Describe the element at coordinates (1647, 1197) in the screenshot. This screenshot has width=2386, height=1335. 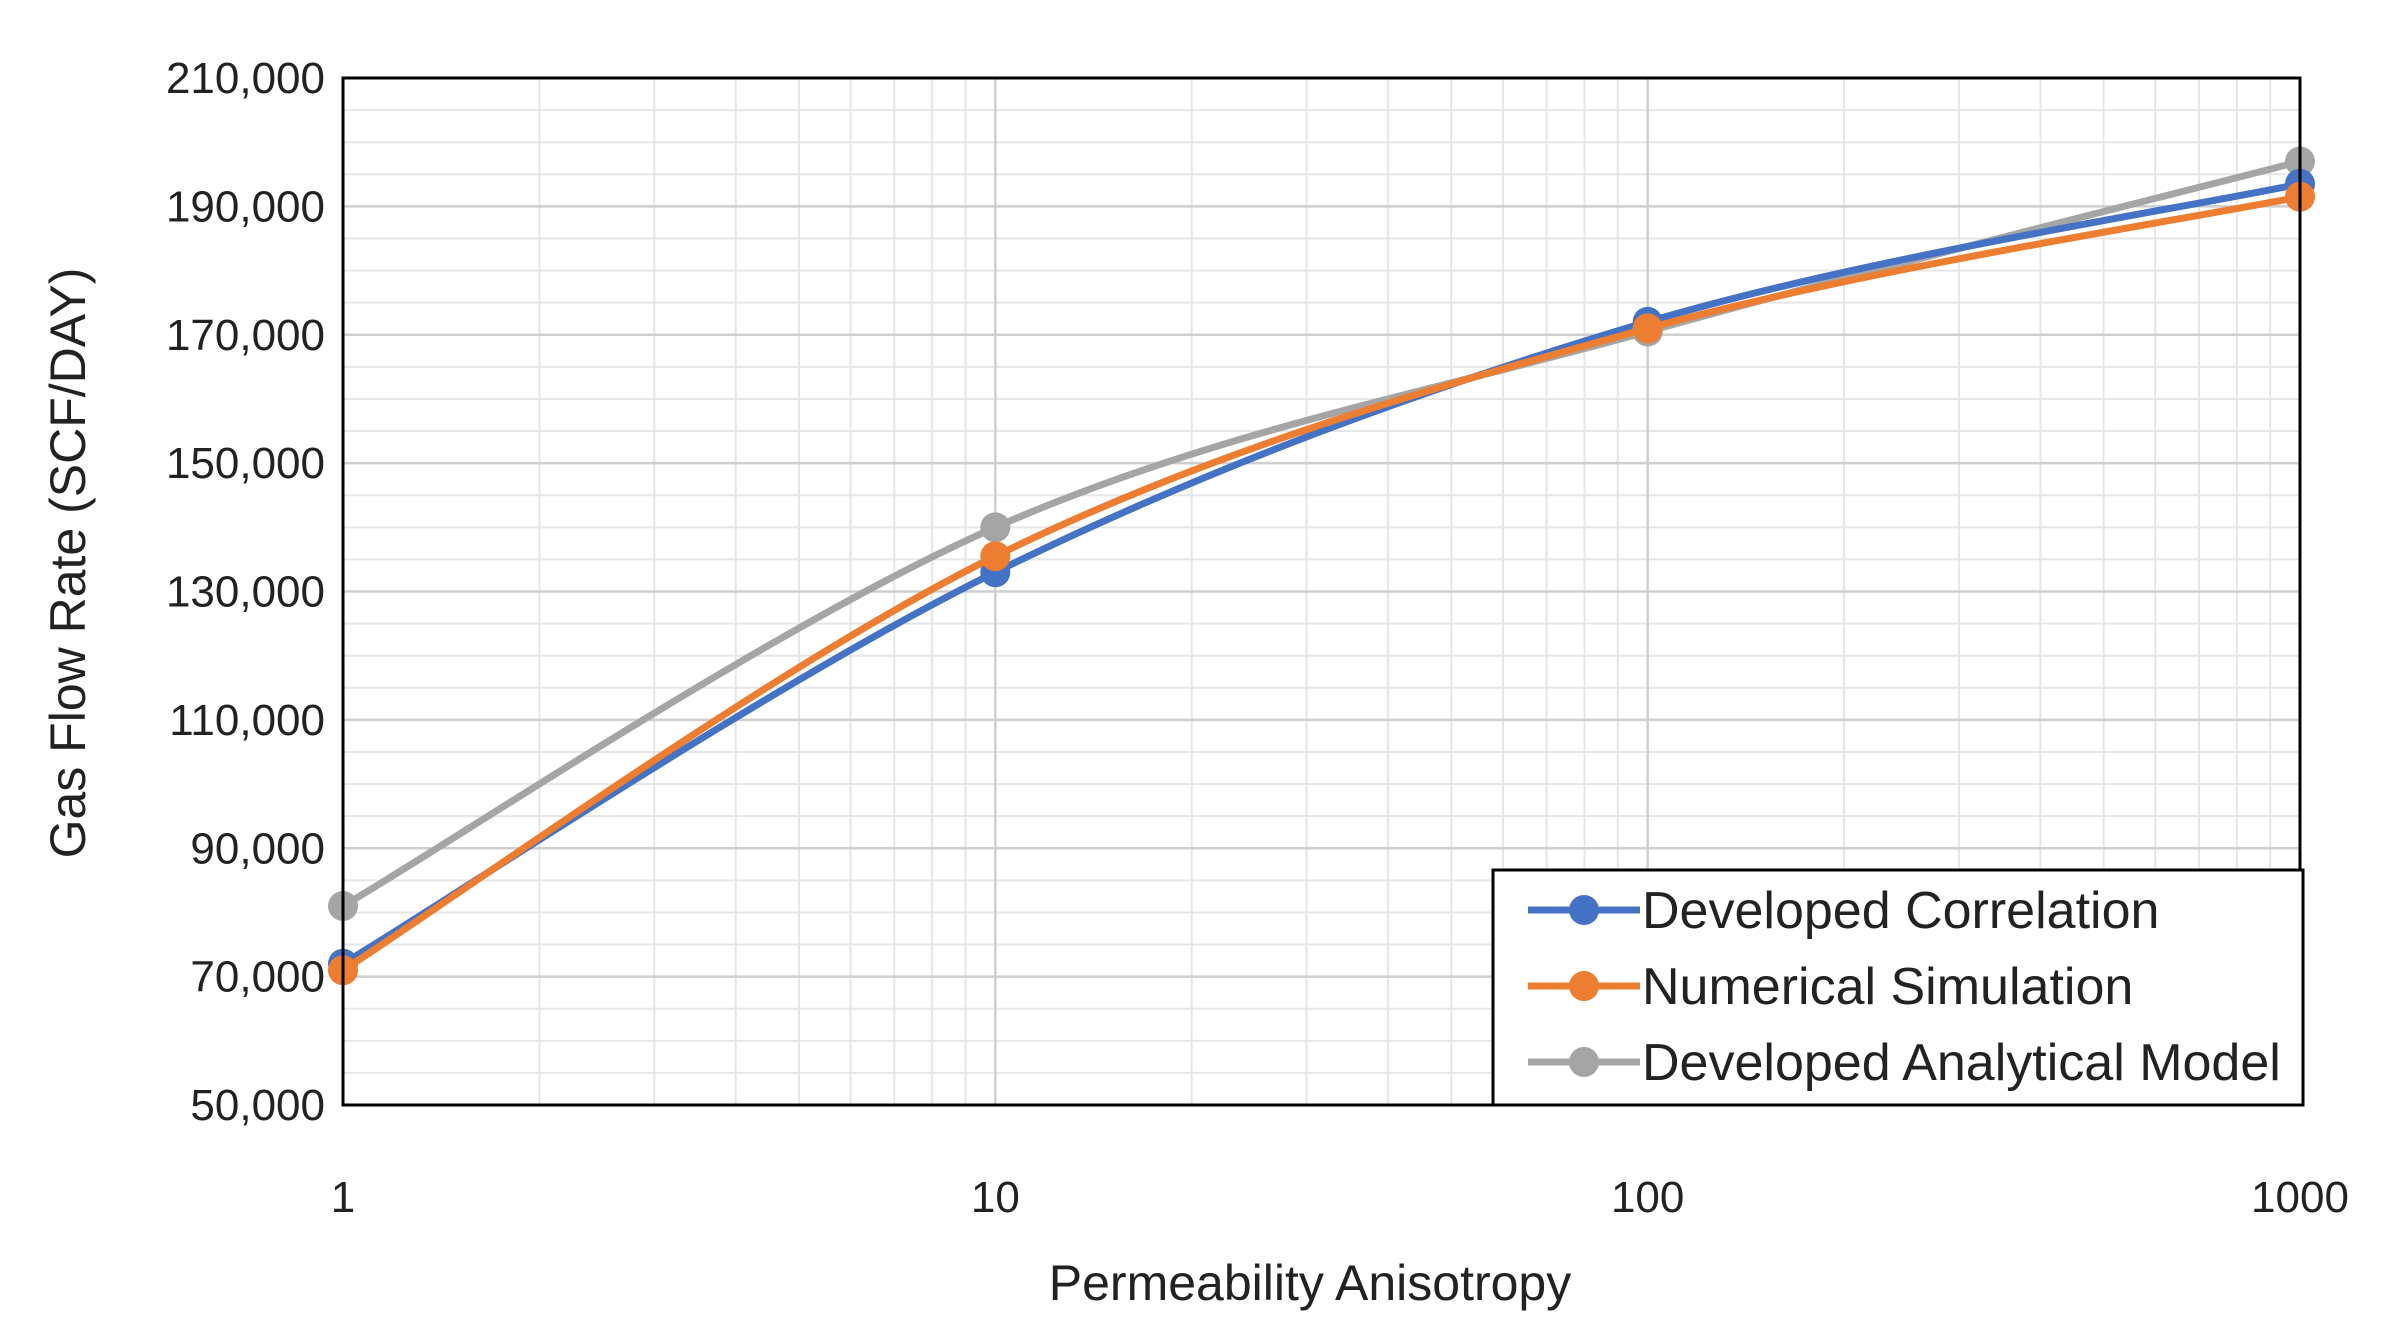
I see `x-tick-label: 100` at that location.